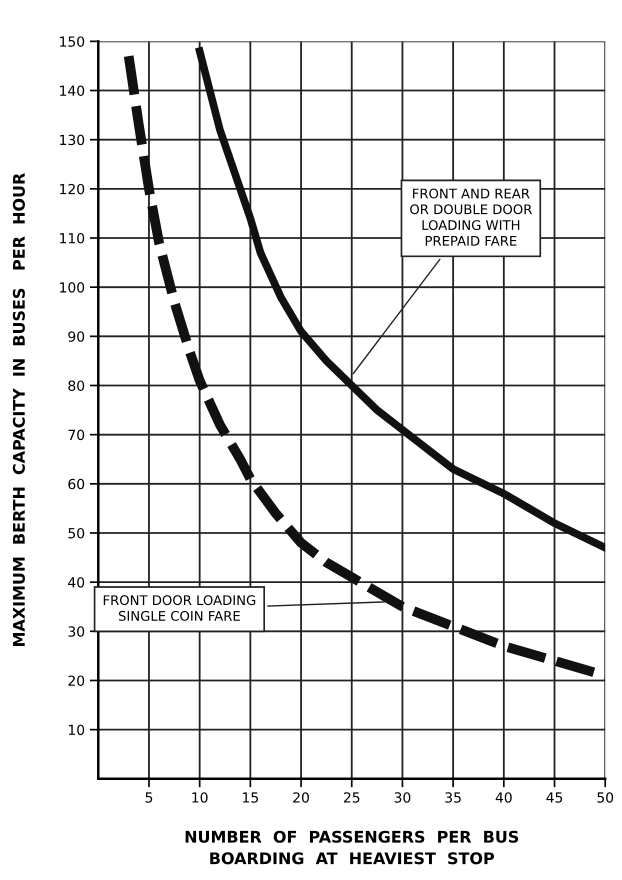  What do you see at coordinates (76, 730) in the screenshot?
I see `y-tick-label: 10` at bounding box center [76, 730].